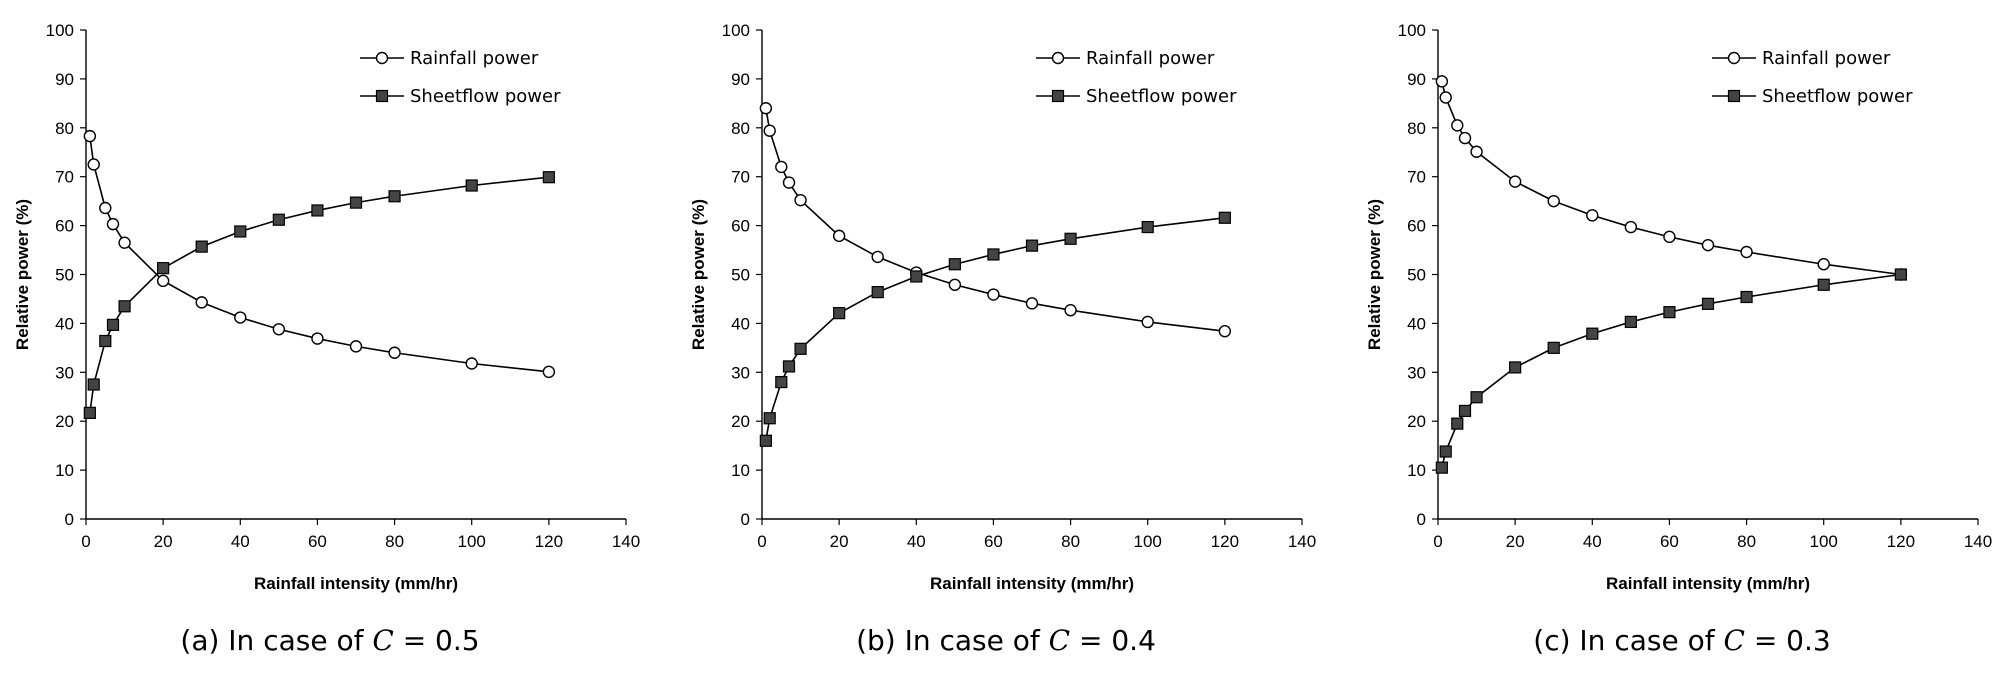 The height and width of the screenshot is (673, 2008). I want to click on panel-caption-b: (b) In case of C = 0.4, so click(1006, 640).